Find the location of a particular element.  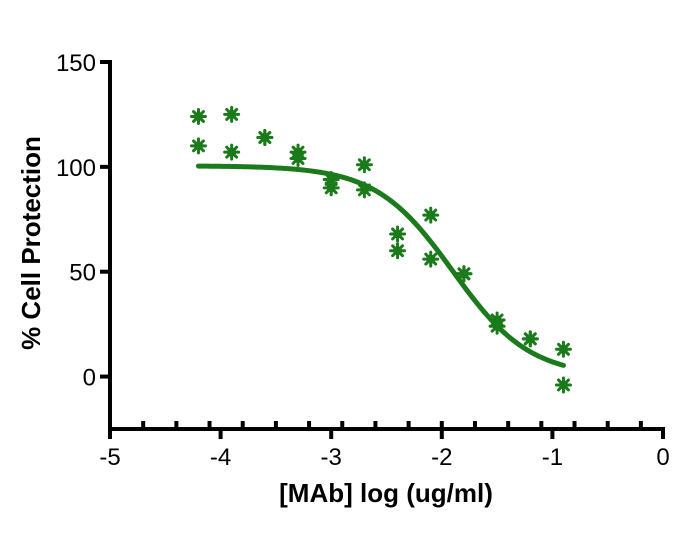

y-axis-title: % Cell Protection is located at coordinates (31, 243).